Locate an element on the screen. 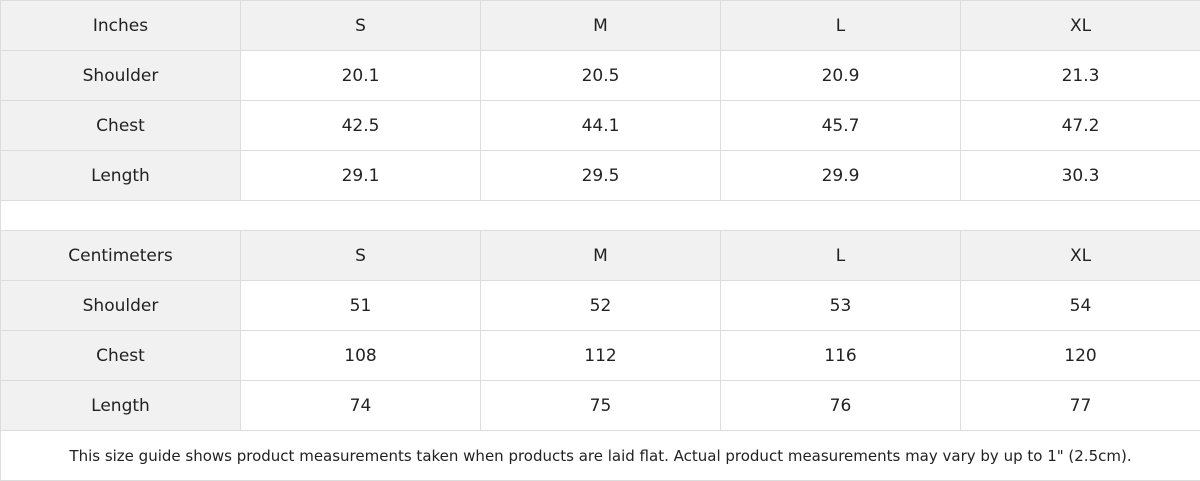  measurement-value: 20.1 is located at coordinates (361, 76).